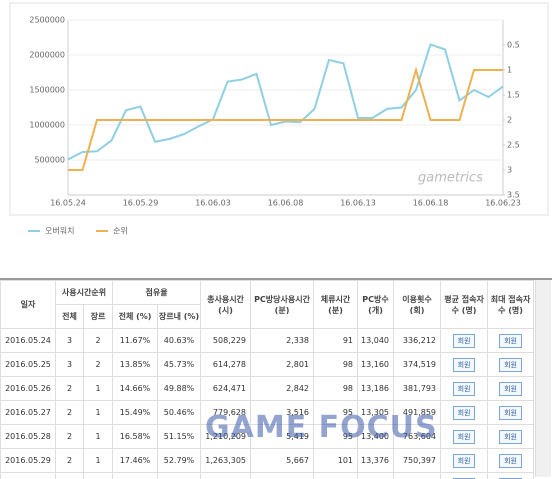 The image size is (560, 479). What do you see at coordinates (336, 461) in the screenshot?
I see `table-cell: 101` at bounding box center [336, 461].